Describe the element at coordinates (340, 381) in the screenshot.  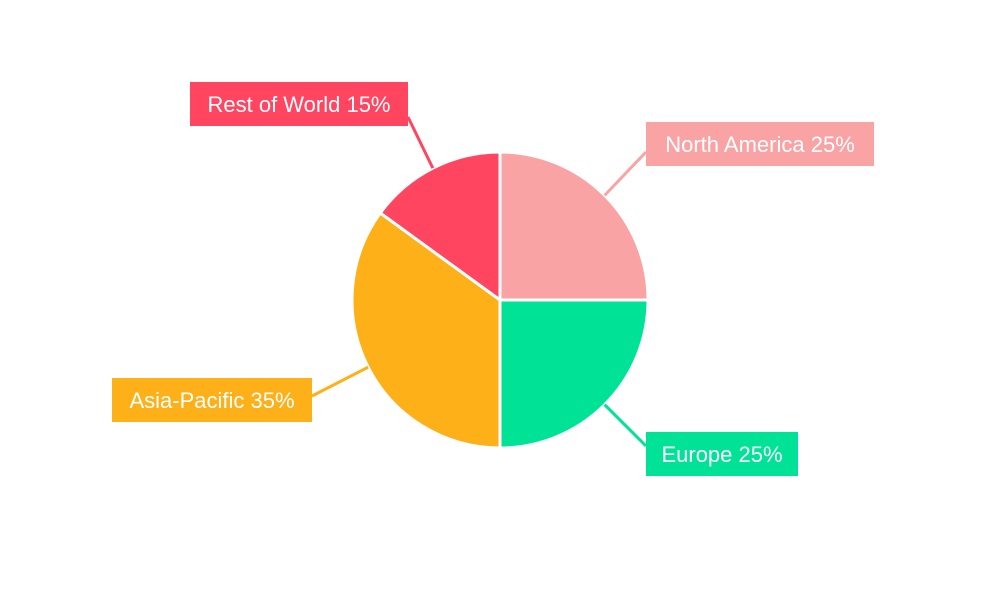
I see `leader-line-asia-pacific` at that location.